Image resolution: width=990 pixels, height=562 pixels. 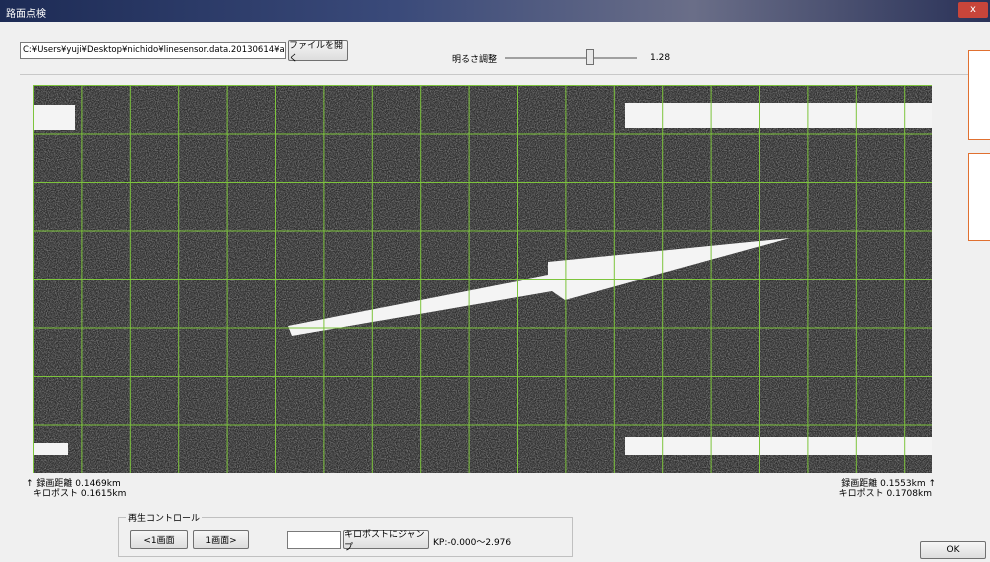 What do you see at coordinates (590, 57) in the screenshot?
I see `slider-thumb` at bounding box center [590, 57].